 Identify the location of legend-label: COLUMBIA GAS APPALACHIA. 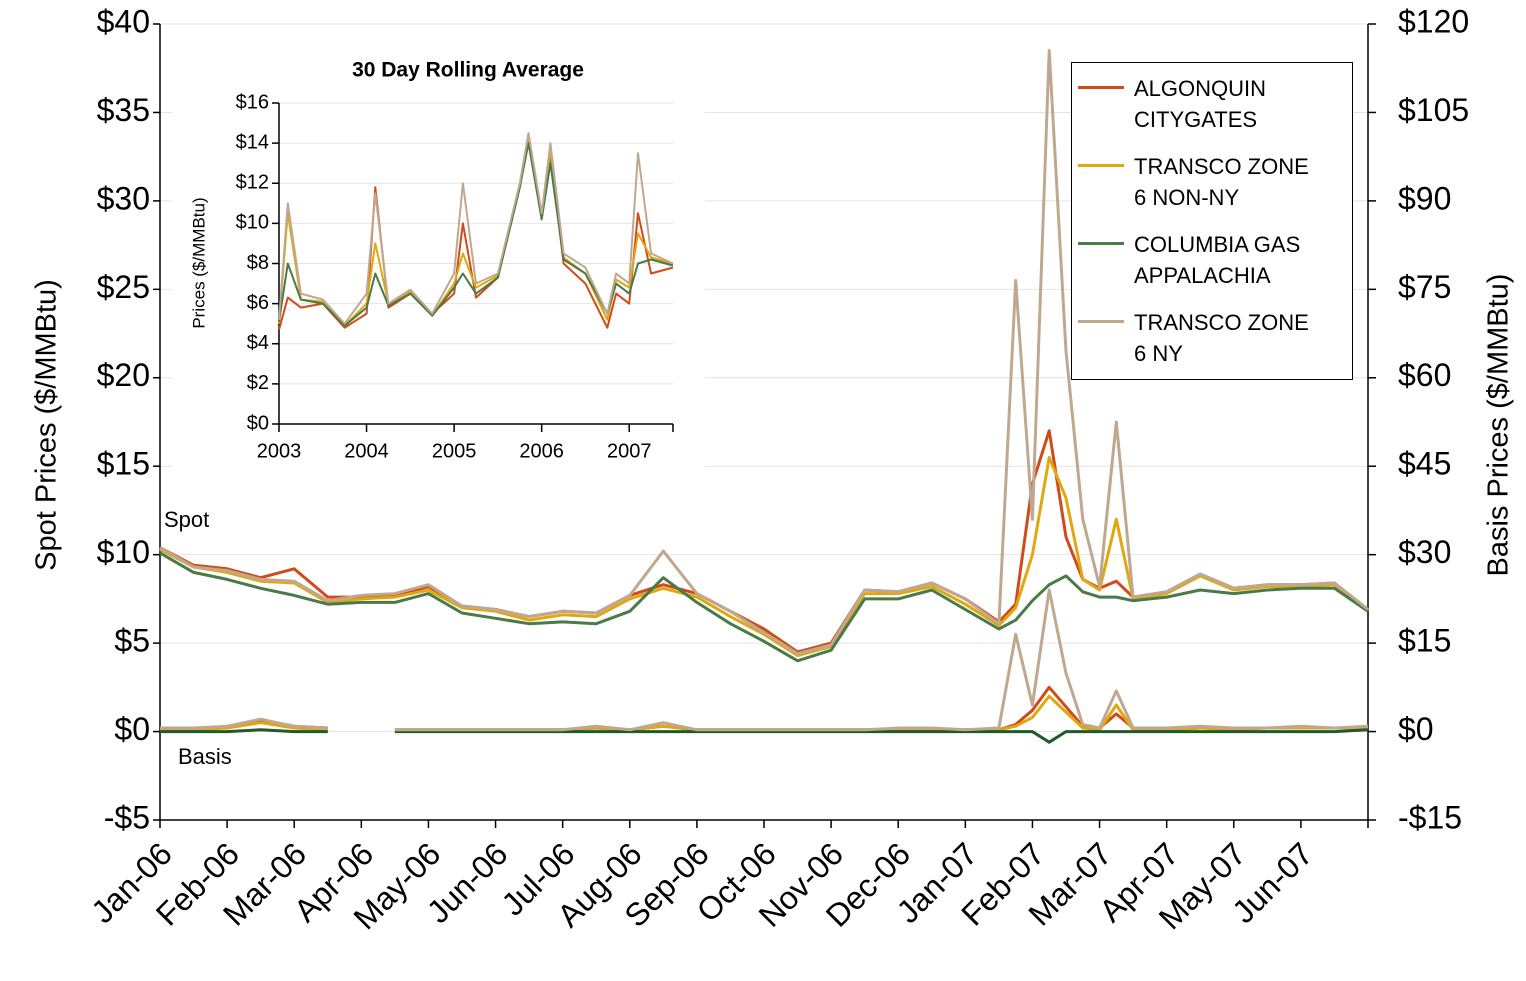
(1217, 260).